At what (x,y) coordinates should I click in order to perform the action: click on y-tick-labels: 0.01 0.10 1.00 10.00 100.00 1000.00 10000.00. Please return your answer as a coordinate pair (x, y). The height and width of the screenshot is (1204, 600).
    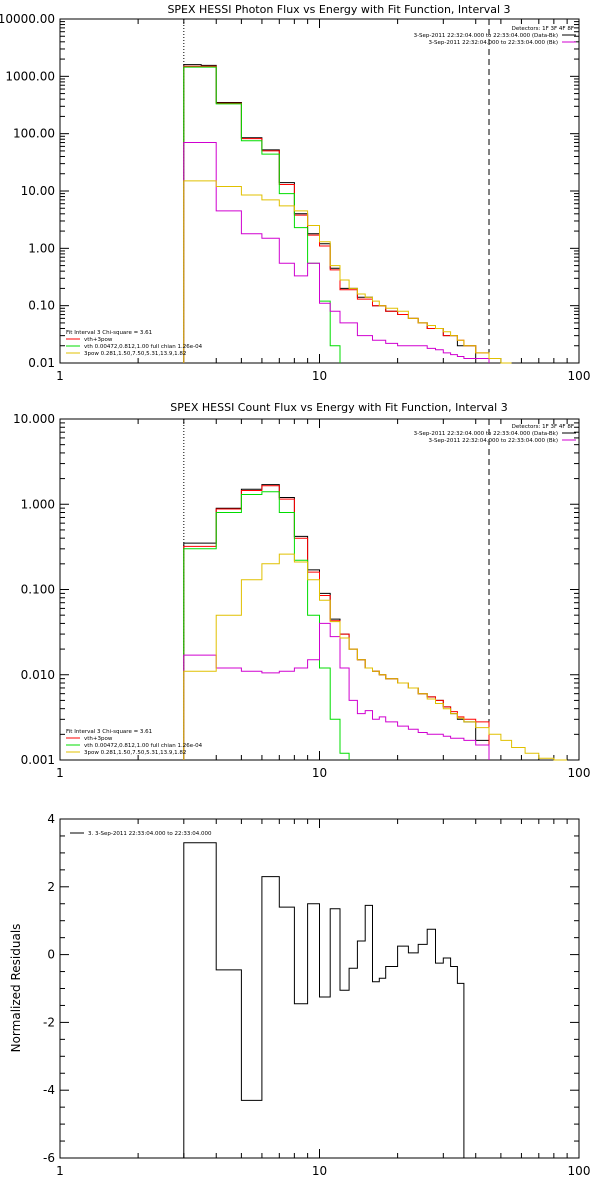
    Looking at the image, I should click on (27, 191).